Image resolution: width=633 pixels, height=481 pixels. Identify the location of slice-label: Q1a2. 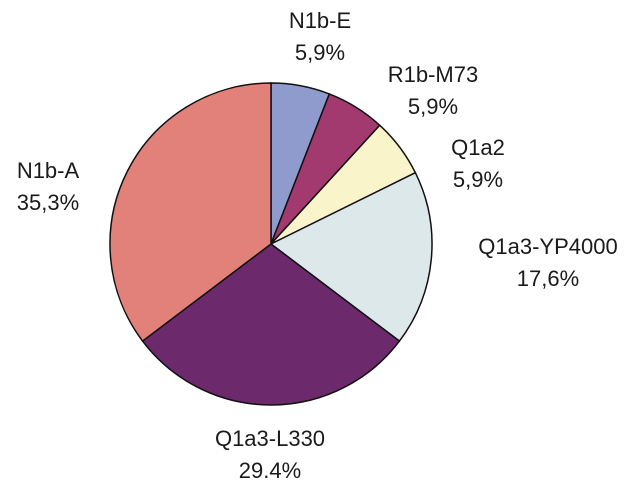
(478, 147).